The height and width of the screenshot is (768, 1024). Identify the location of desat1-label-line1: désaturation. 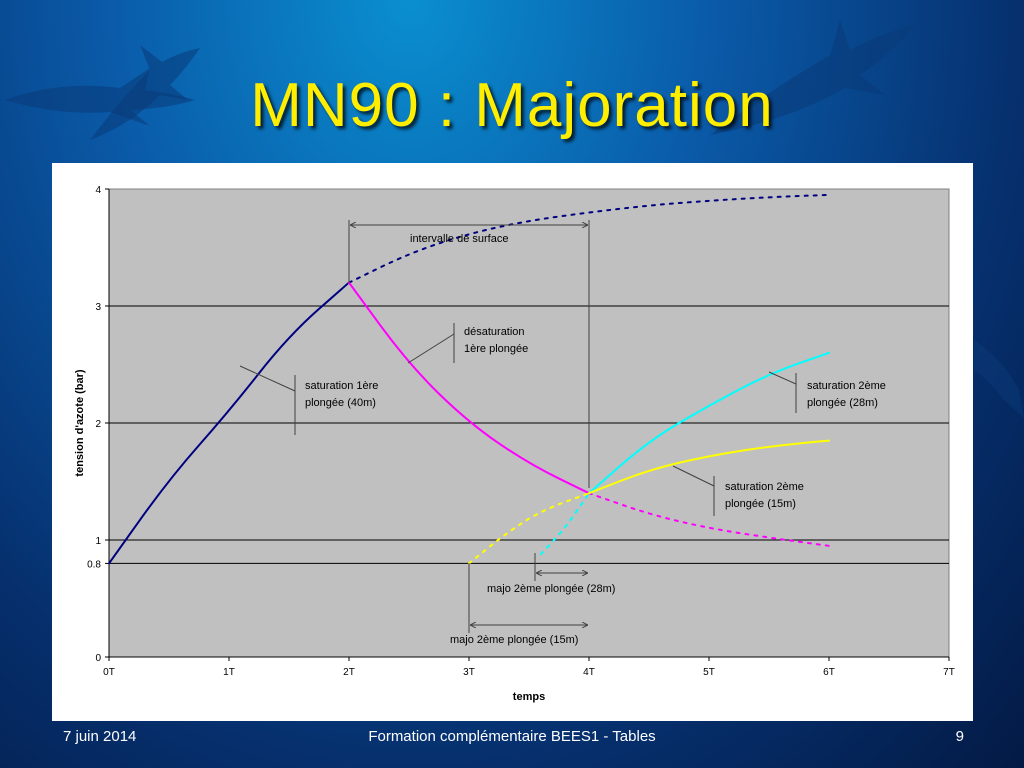
(494, 332).